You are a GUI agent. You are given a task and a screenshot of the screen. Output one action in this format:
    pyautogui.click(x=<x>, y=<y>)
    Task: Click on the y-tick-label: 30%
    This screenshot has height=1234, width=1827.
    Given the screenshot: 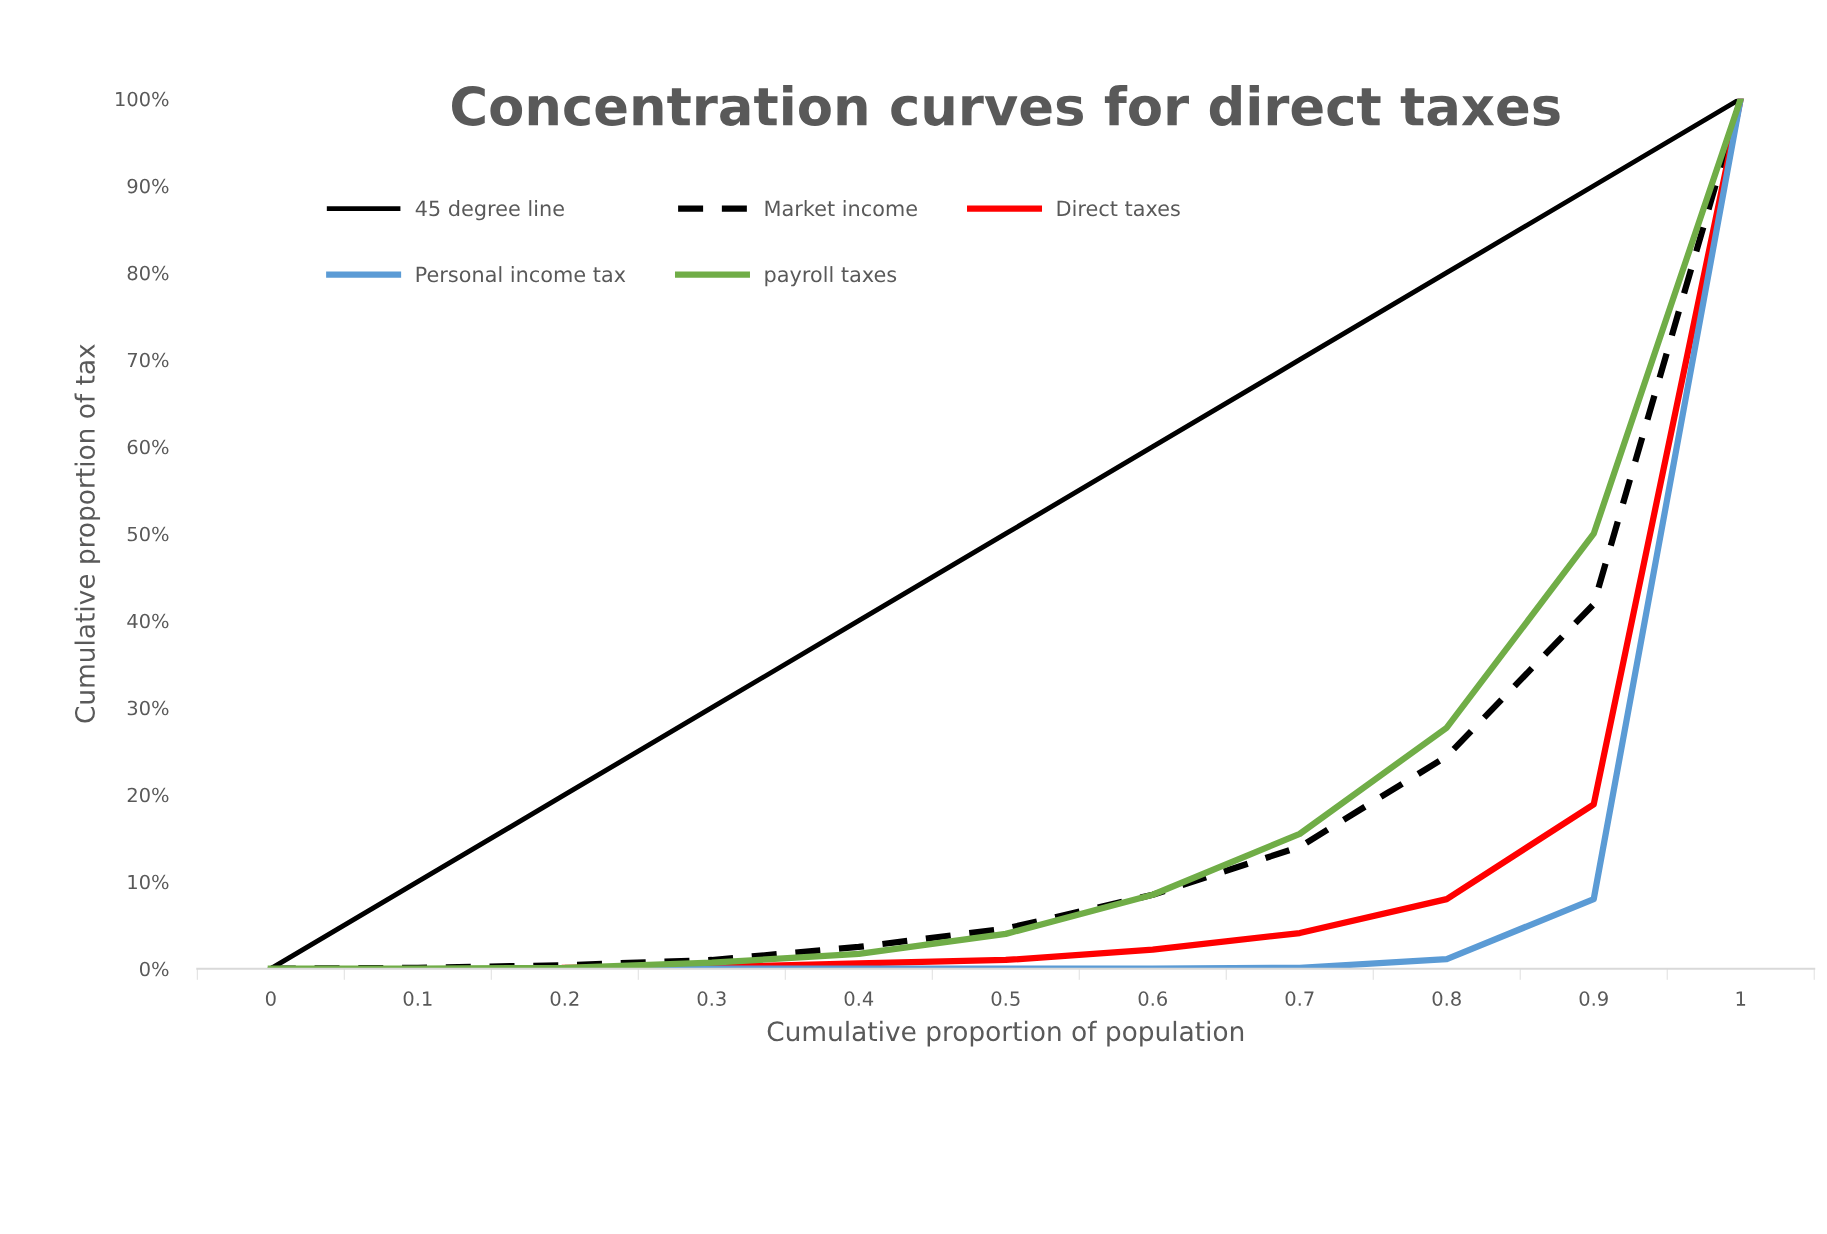 What is the action you would take?
    pyautogui.click(x=148, y=708)
    